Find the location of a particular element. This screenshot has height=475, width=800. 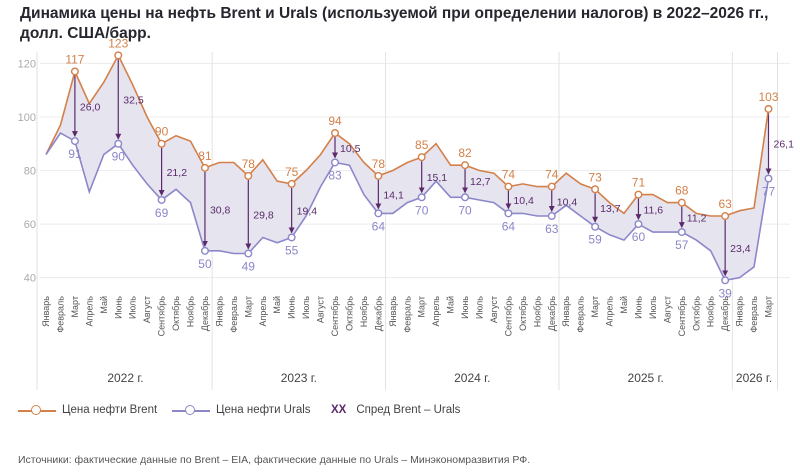

spread-label: 21,2 is located at coordinates (177, 173).